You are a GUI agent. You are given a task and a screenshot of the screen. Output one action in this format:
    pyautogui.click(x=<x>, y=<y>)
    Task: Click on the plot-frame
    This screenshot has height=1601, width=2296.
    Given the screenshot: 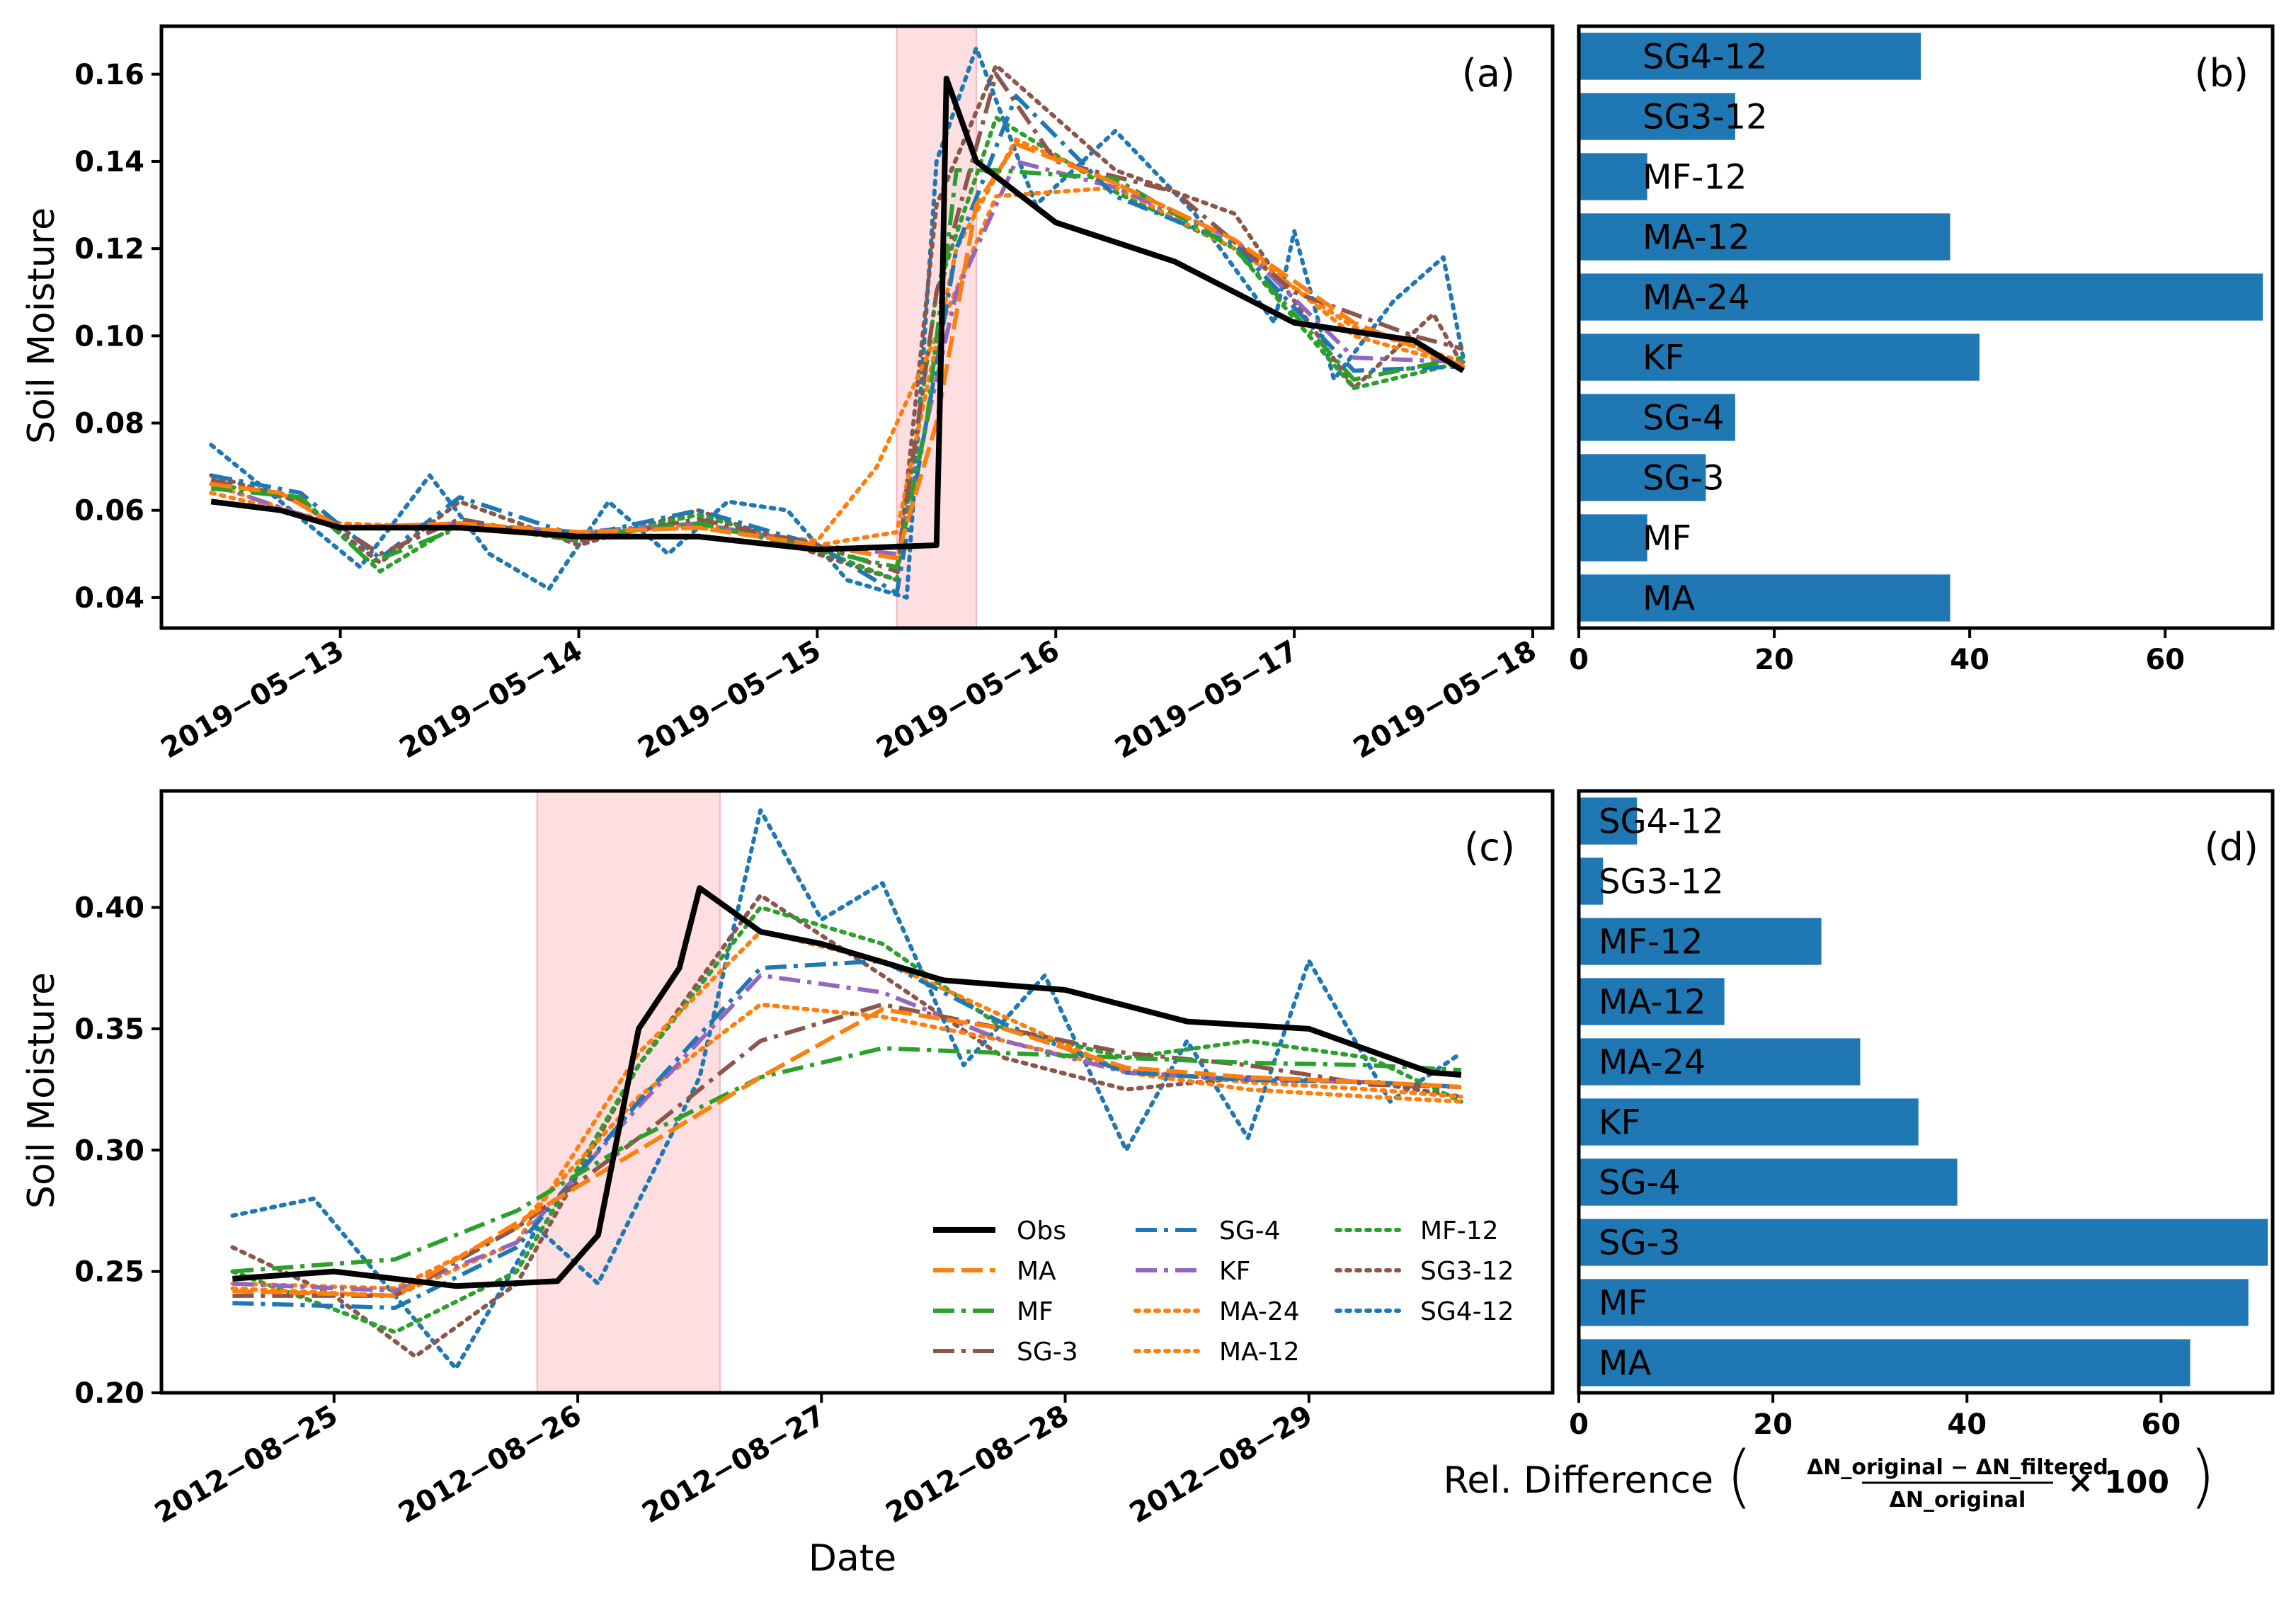 What is the action you would take?
    pyautogui.click(x=1926, y=327)
    